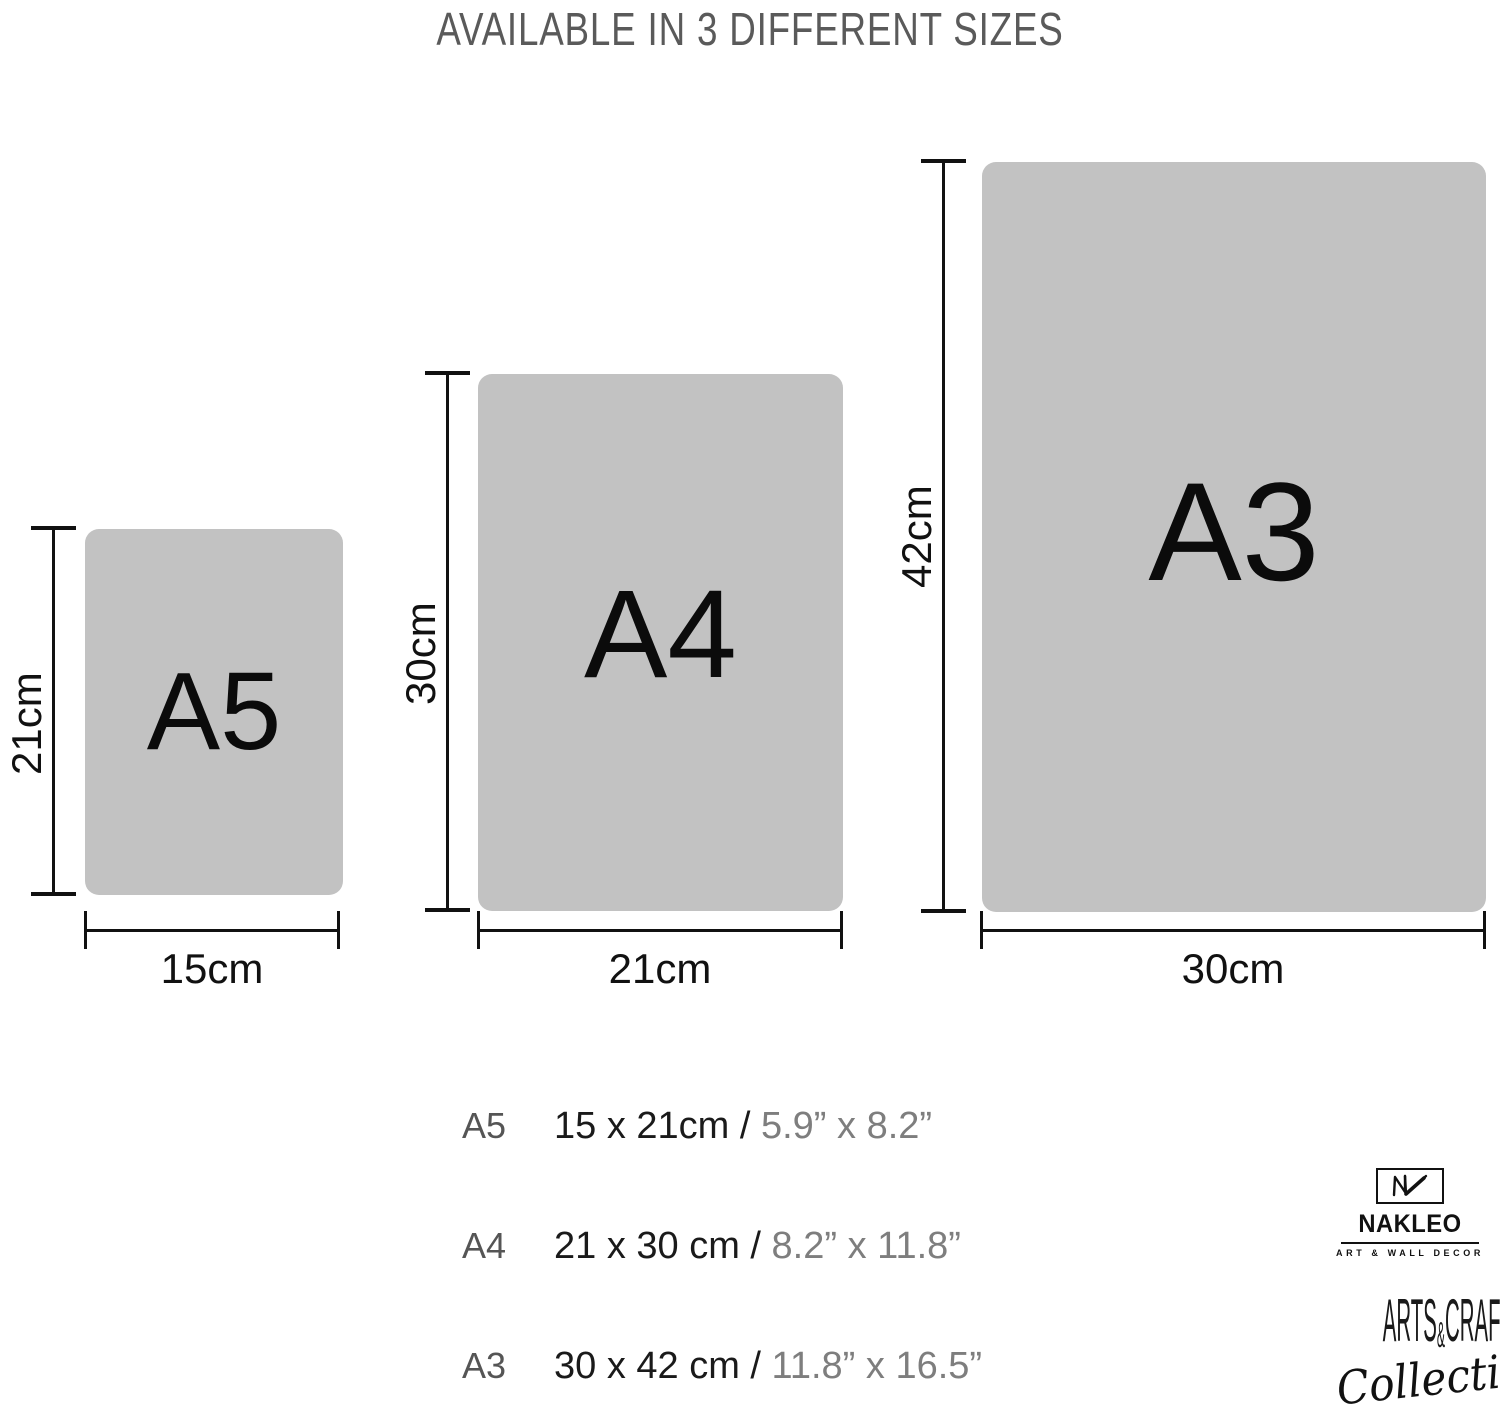 The width and height of the screenshot is (1500, 1405). I want to click on dimension-label-a5-height: 21cm, so click(26, 723).